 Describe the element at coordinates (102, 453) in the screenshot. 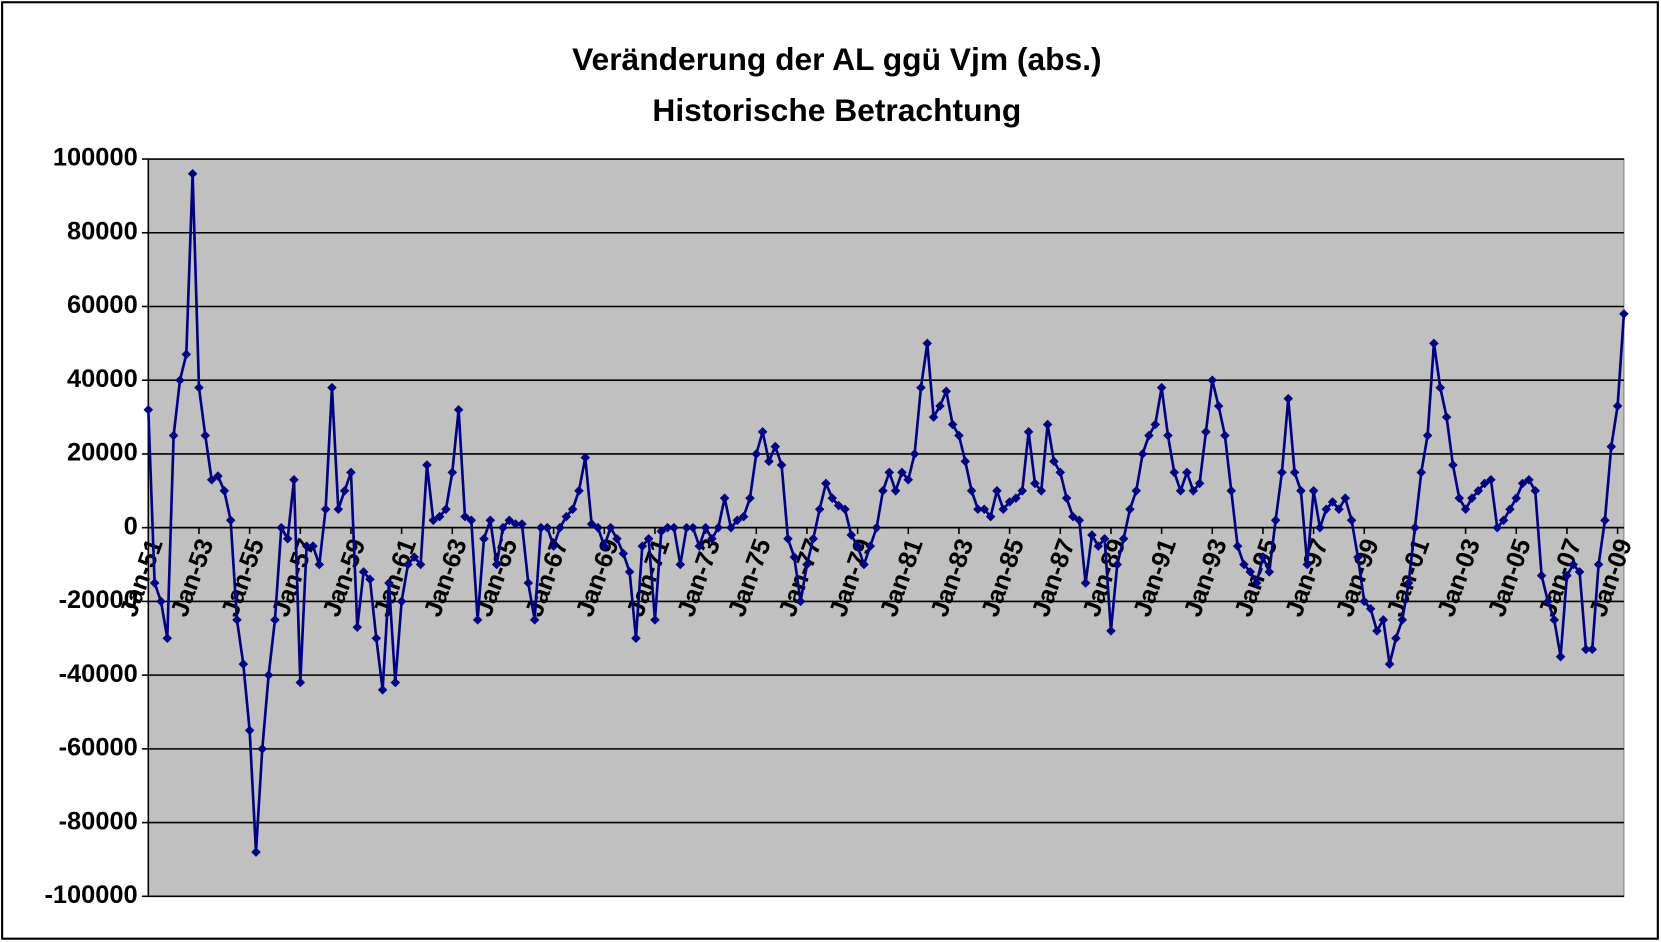

I see `y-tick-label: 20000` at that location.